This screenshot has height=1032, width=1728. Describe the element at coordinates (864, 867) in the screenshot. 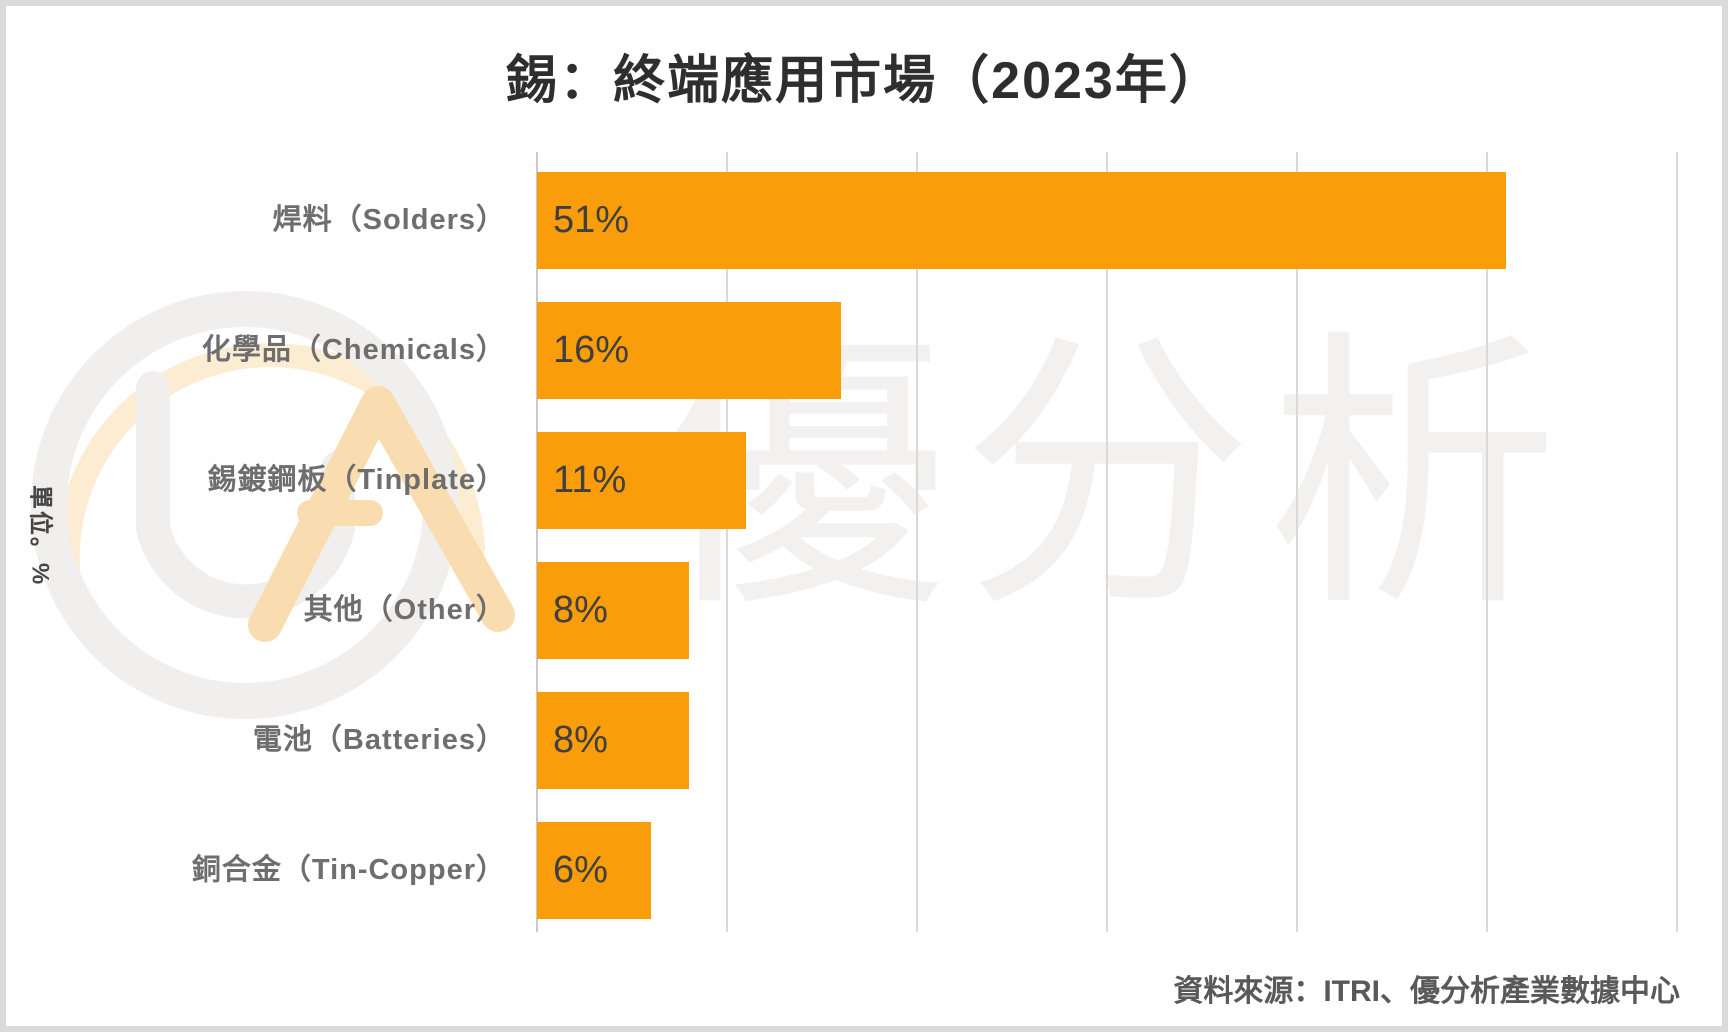

I see `bar-row: 銅合金（Tin-Copper） 6%` at that location.